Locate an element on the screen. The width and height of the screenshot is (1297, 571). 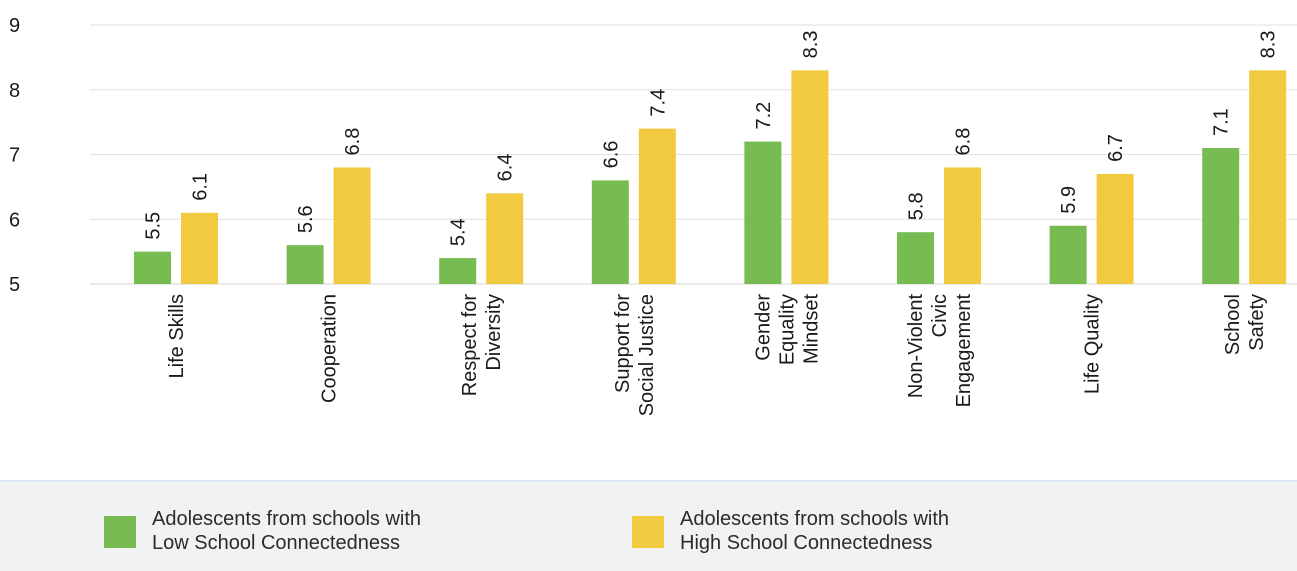
data-label: 5.5 is located at coordinates (154, 226).